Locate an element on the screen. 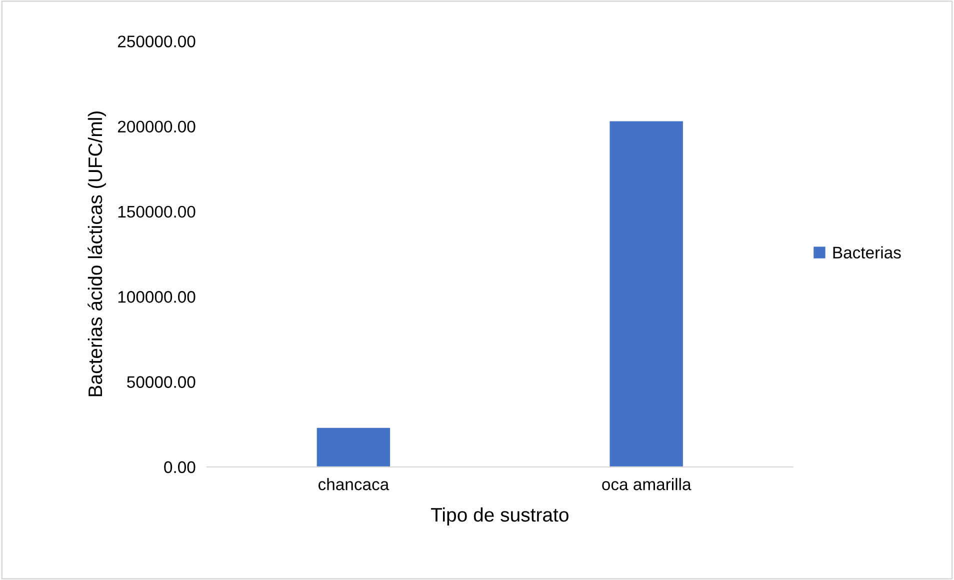 This screenshot has height=580, width=954. y-tick-label: 200000.00 is located at coordinates (157, 126).